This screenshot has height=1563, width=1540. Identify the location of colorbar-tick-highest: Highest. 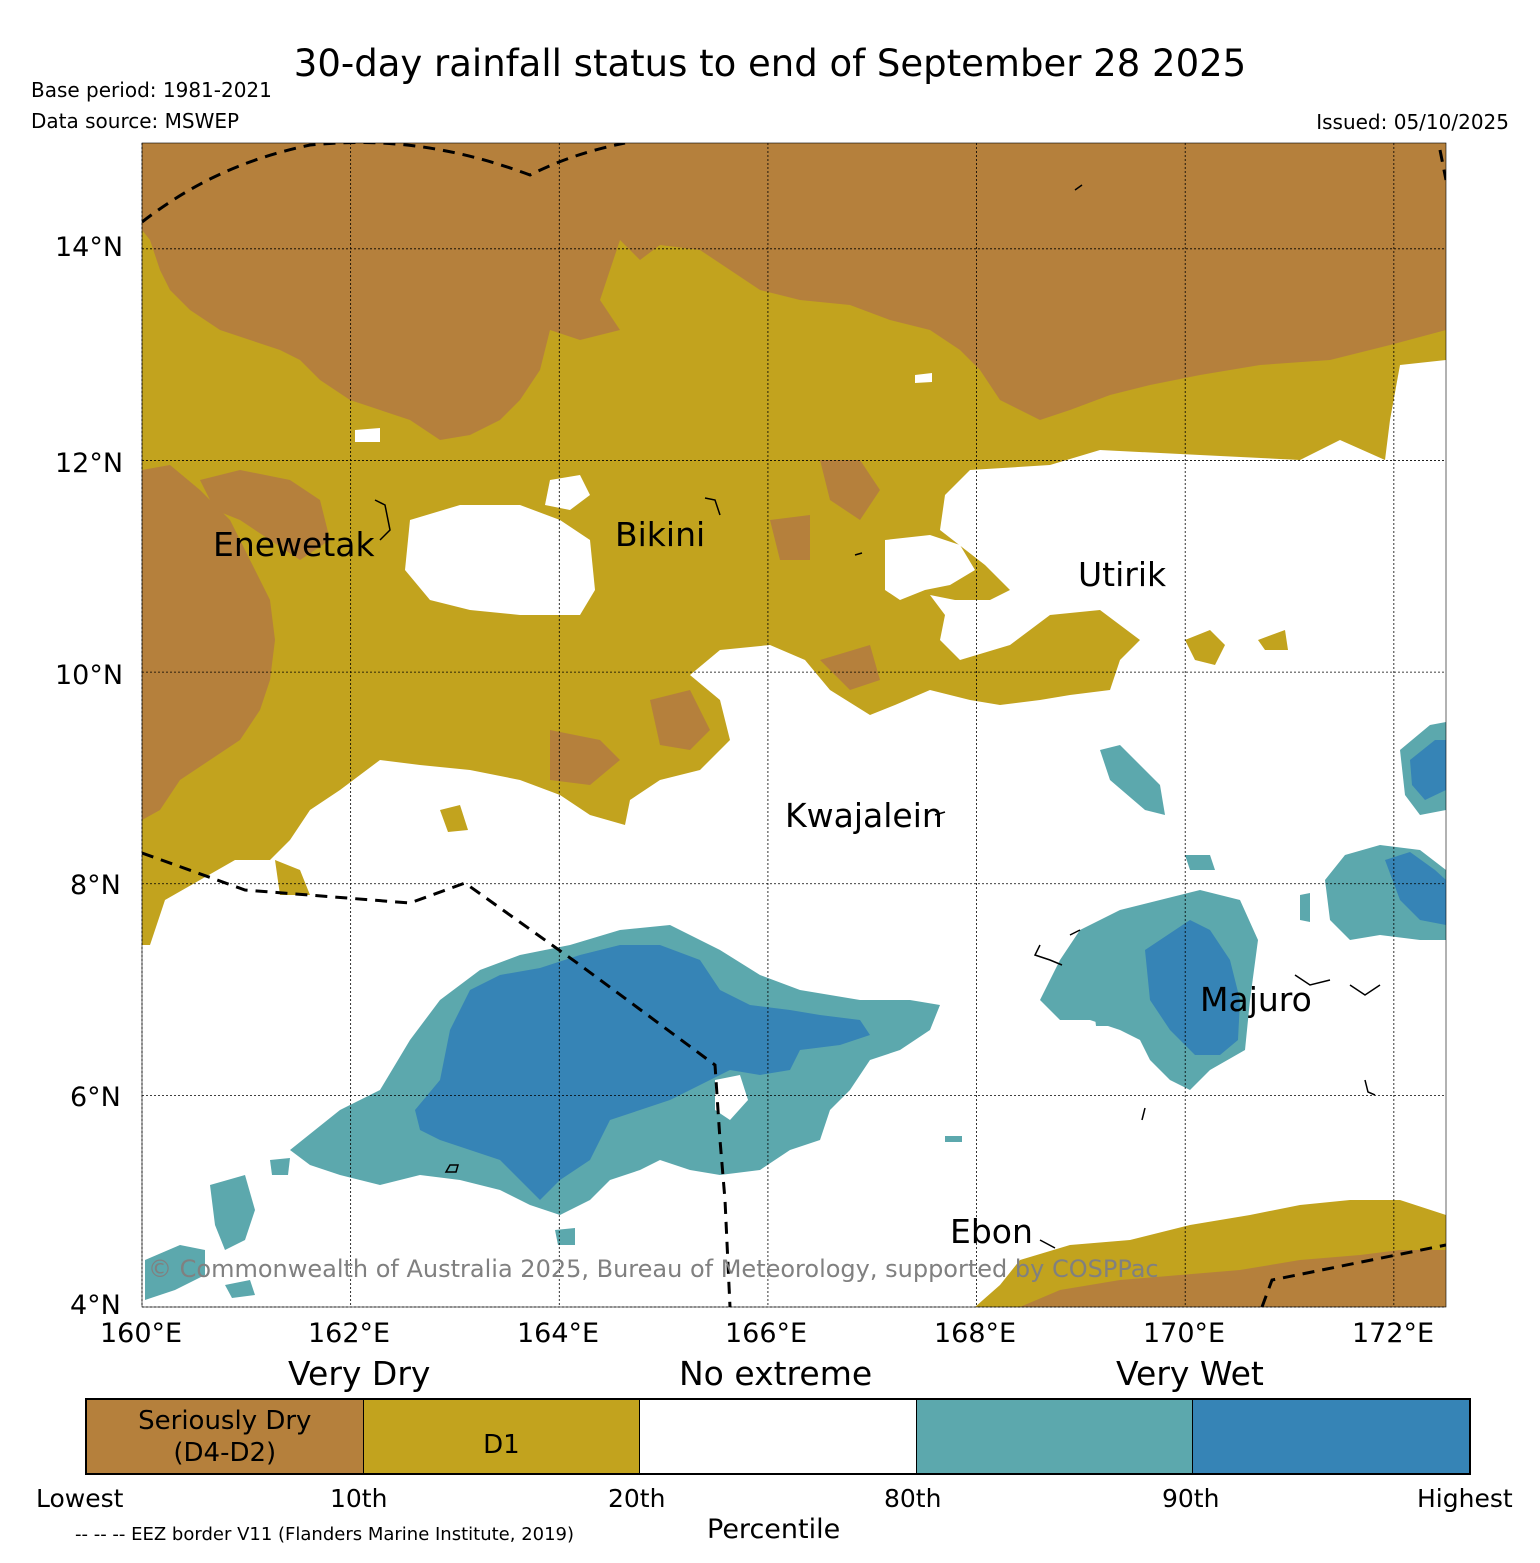
(1465, 1498).